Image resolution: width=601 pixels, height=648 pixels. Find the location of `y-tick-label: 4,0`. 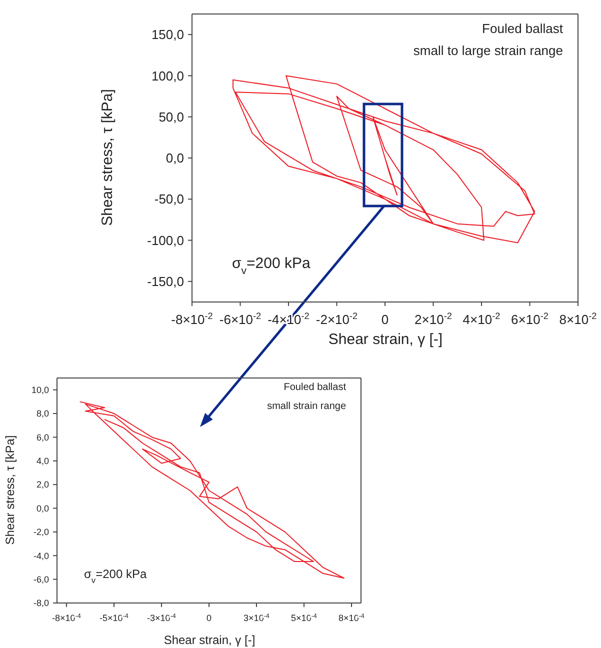

y-tick-label: 4,0 is located at coordinates (42, 461).